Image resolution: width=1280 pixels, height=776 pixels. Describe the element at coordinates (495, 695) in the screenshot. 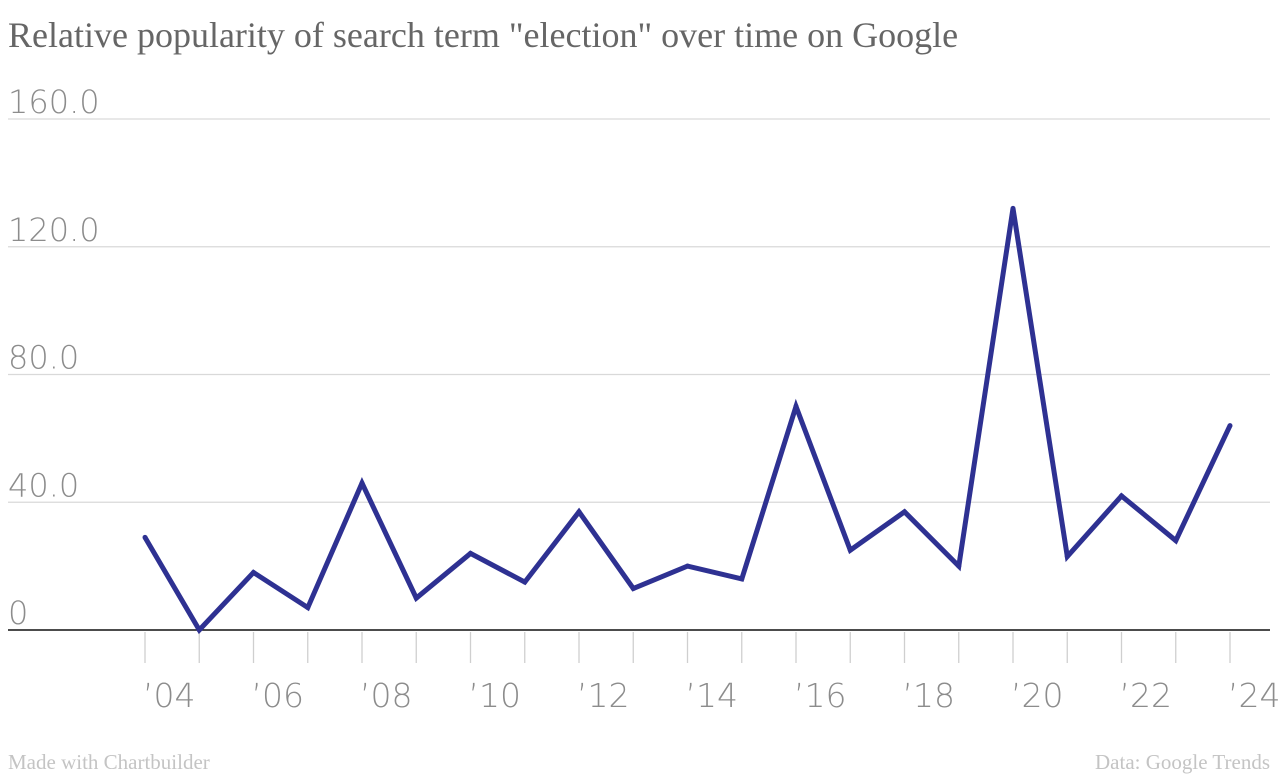

I see `x-tick-label: ’10` at that location.